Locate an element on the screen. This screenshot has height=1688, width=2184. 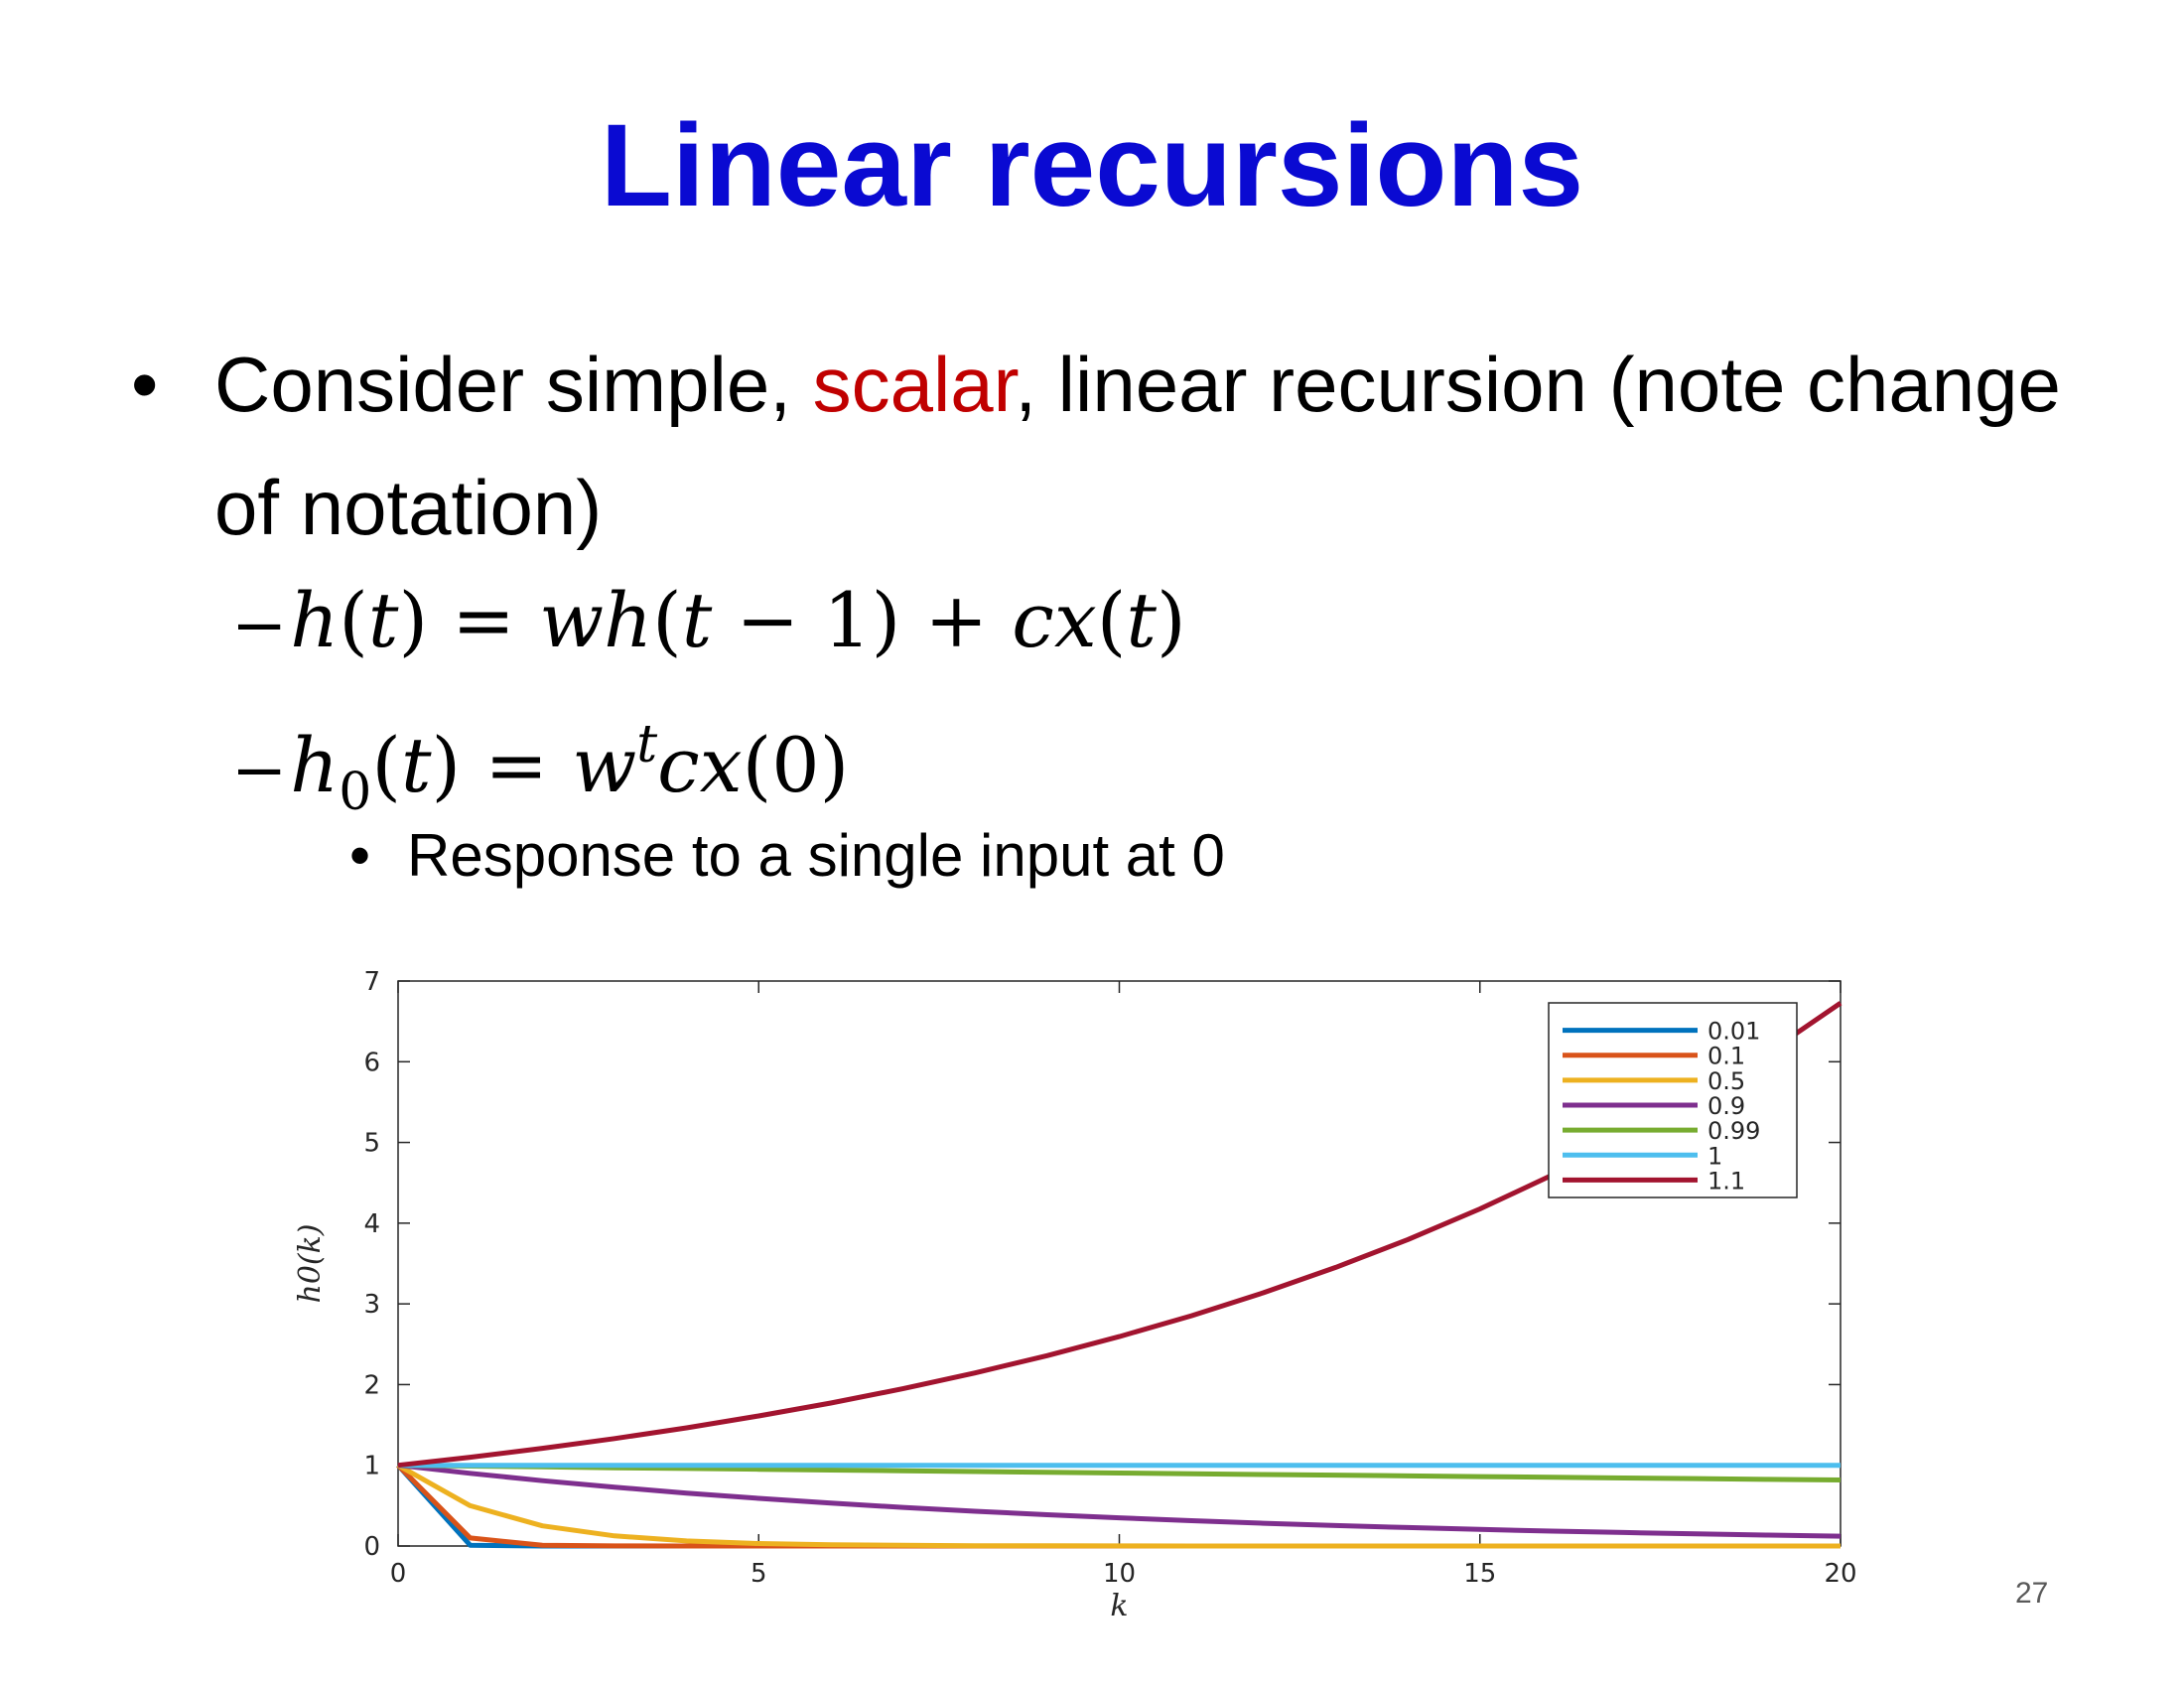
equation-recursion: – h(t) = wh(t − 1) + cx(t) is located at coordinates (712, 620).